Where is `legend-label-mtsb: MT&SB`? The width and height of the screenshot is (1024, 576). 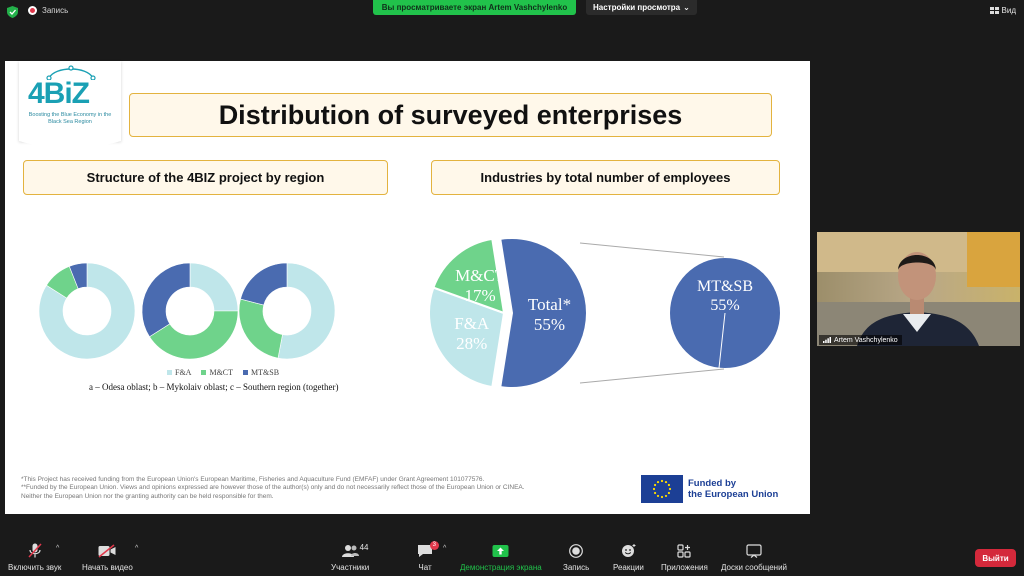
legend-label-mtsb: MT&SB is located at coordinates (265, 372).